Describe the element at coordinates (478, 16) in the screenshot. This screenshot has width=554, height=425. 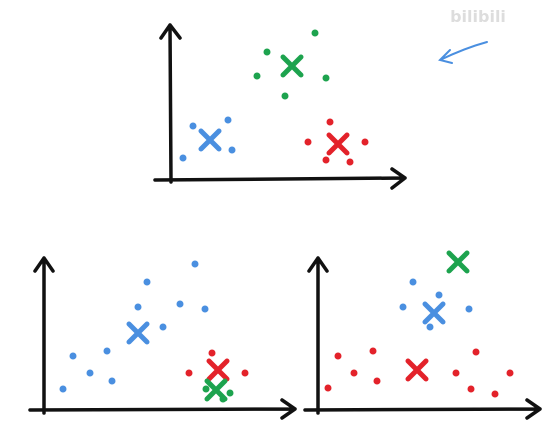
I see `watermark: bilibili` at that location.